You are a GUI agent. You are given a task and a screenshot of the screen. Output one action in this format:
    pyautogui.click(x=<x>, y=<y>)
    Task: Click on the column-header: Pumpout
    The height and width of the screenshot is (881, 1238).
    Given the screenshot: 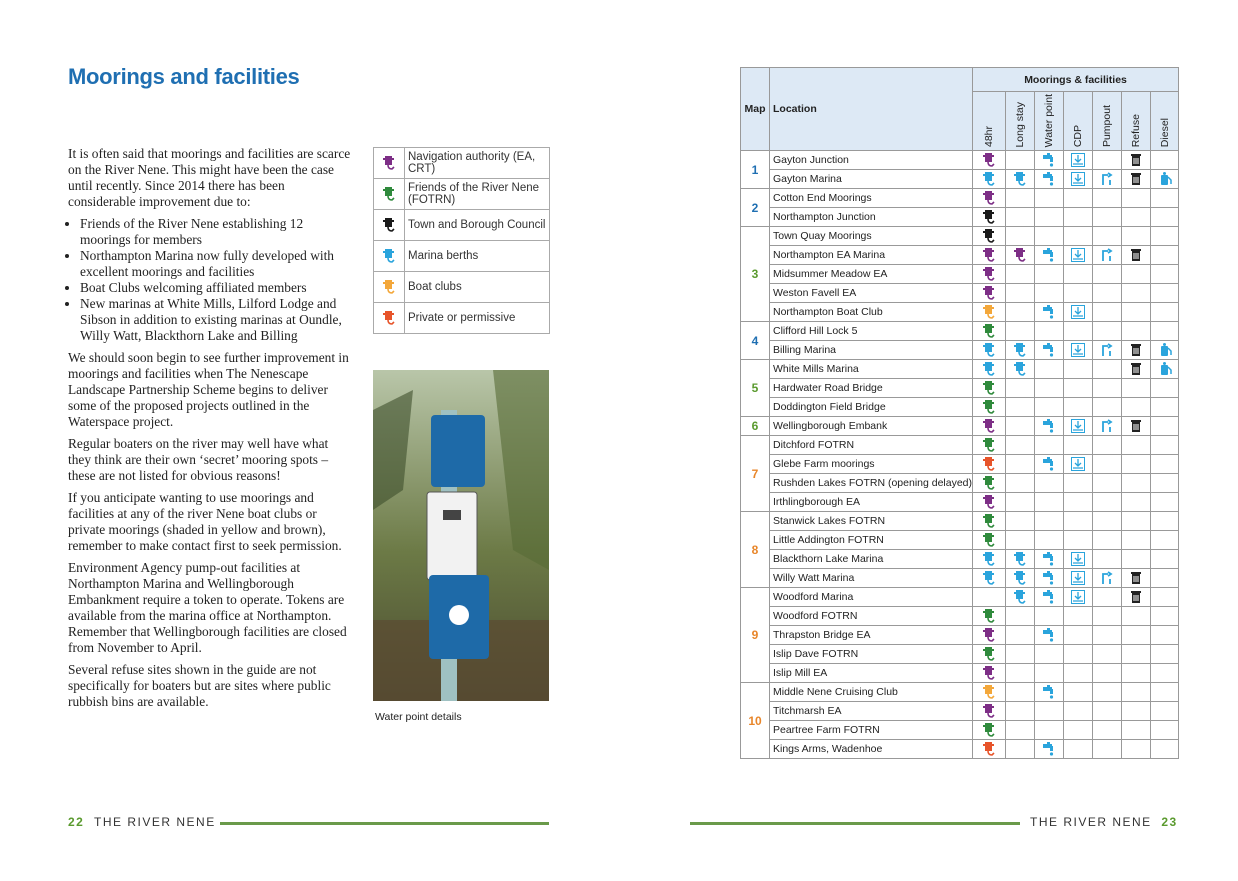 What is the action you would take?
    pyautogui.click(x=1107, y=121)
    